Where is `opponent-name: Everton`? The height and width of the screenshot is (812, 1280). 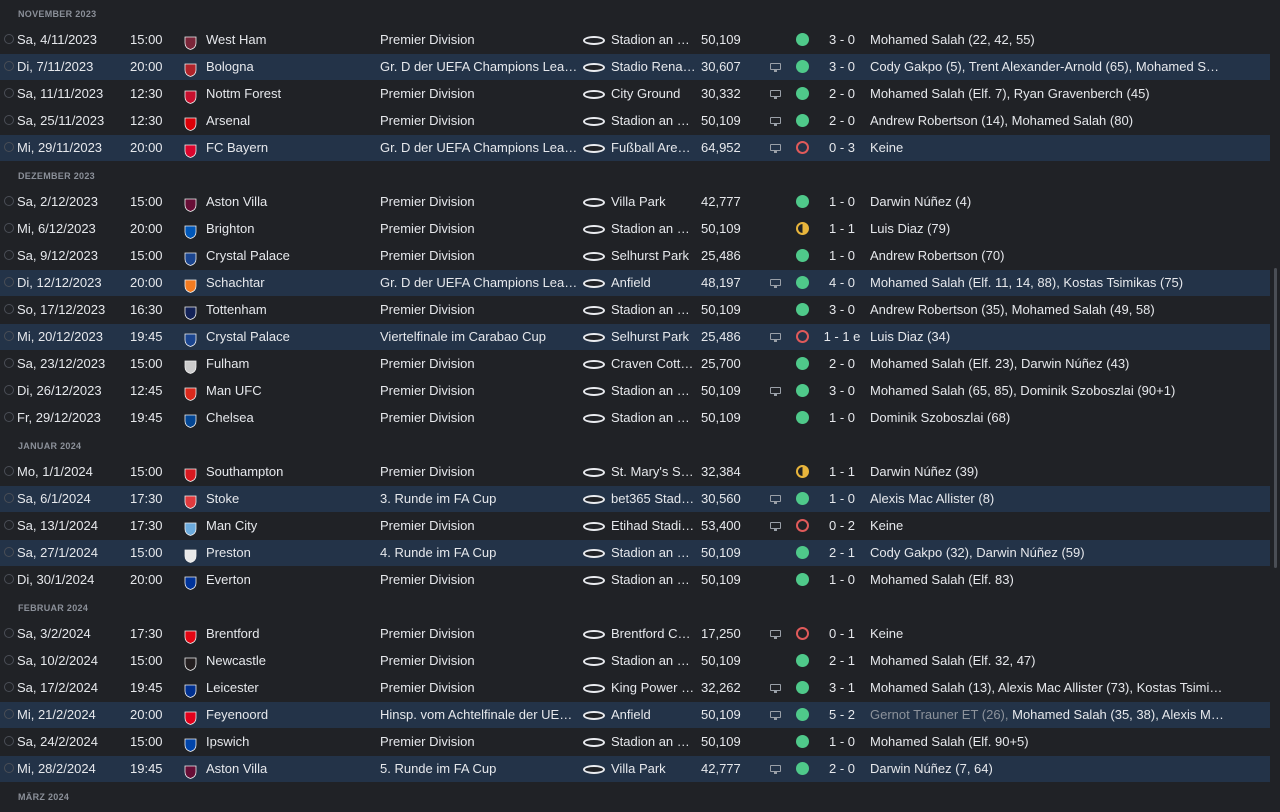 opponent-name: Everton is located at coordinates (228, 579).